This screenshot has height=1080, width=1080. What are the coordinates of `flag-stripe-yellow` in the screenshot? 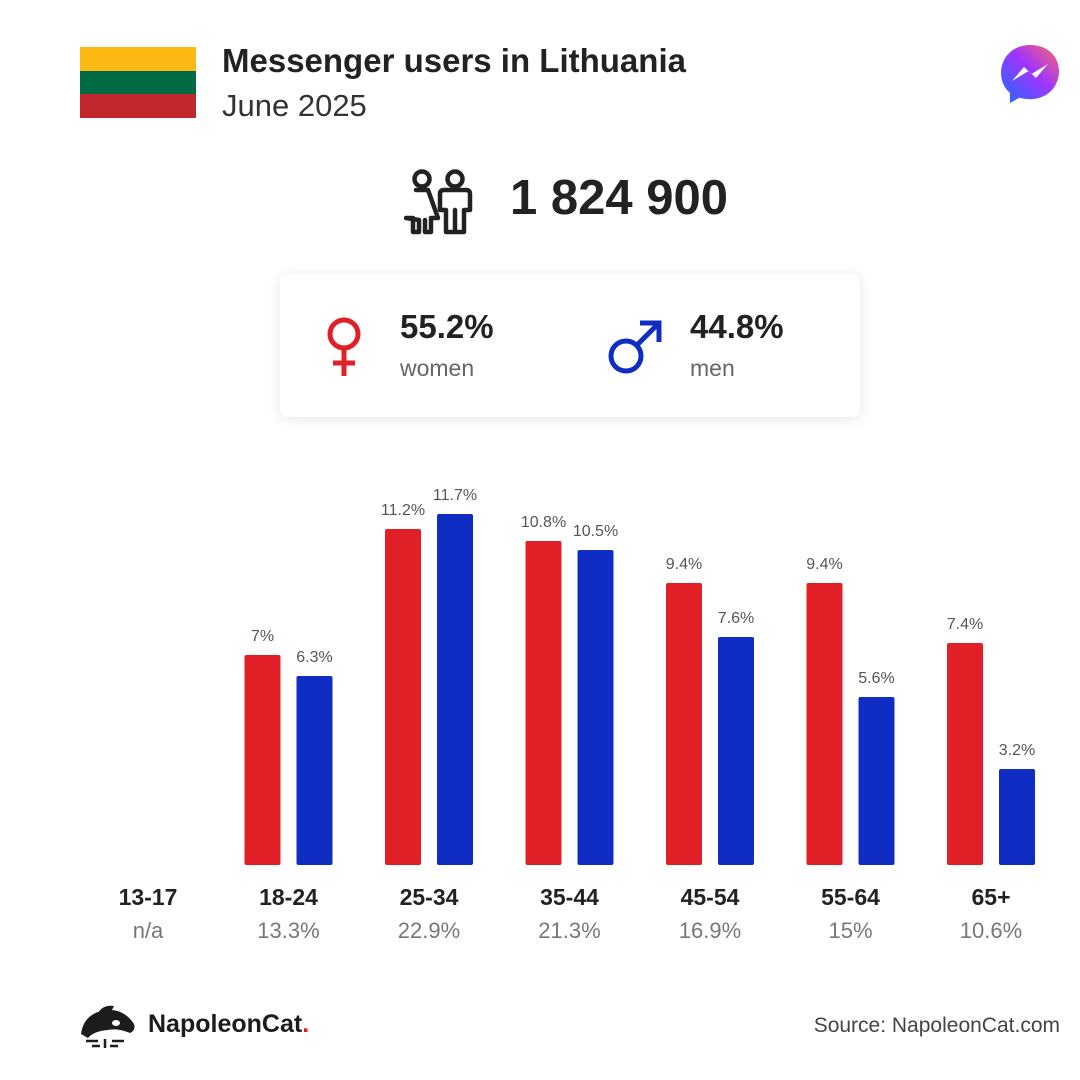 It's located at (138, 59).